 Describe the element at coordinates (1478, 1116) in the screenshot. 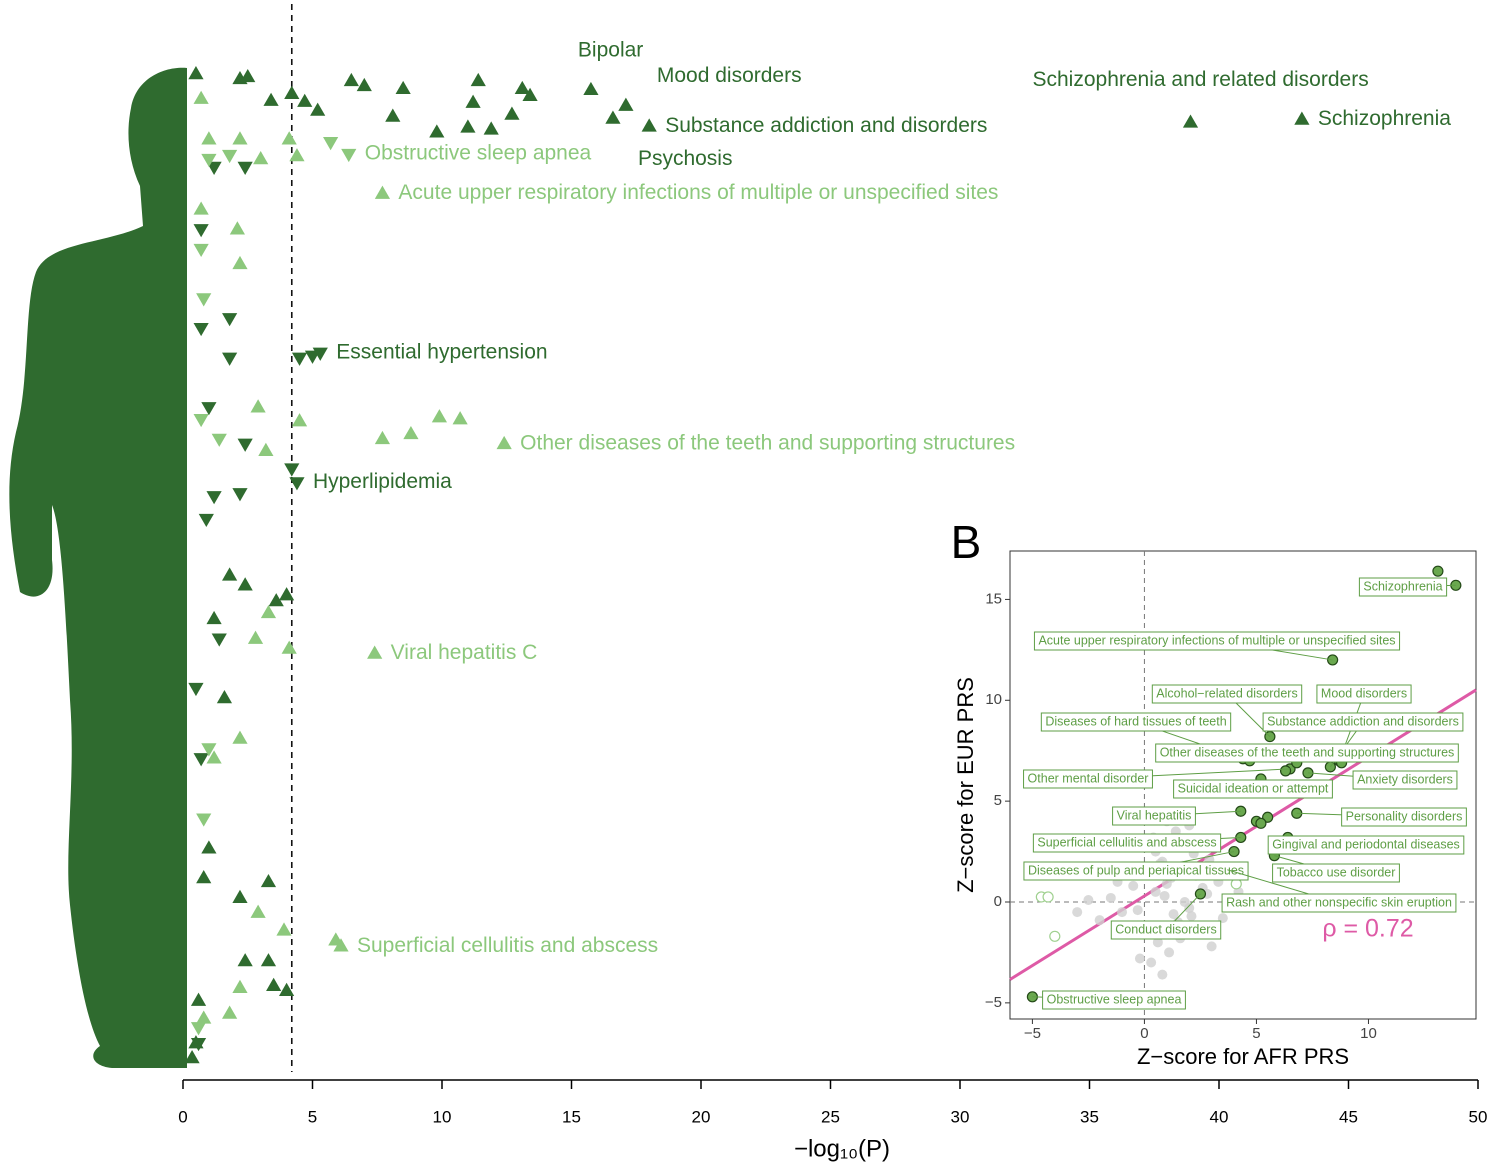

I see `x-tick-label: 50` at that location.